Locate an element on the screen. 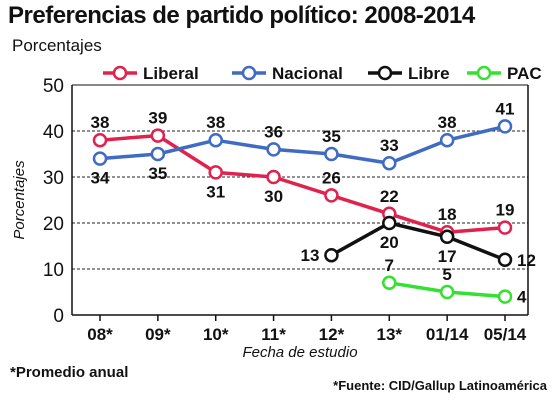 This screenshot has height=400, width=557. x-tick-label: 09* is located at coordinates (158, 334).